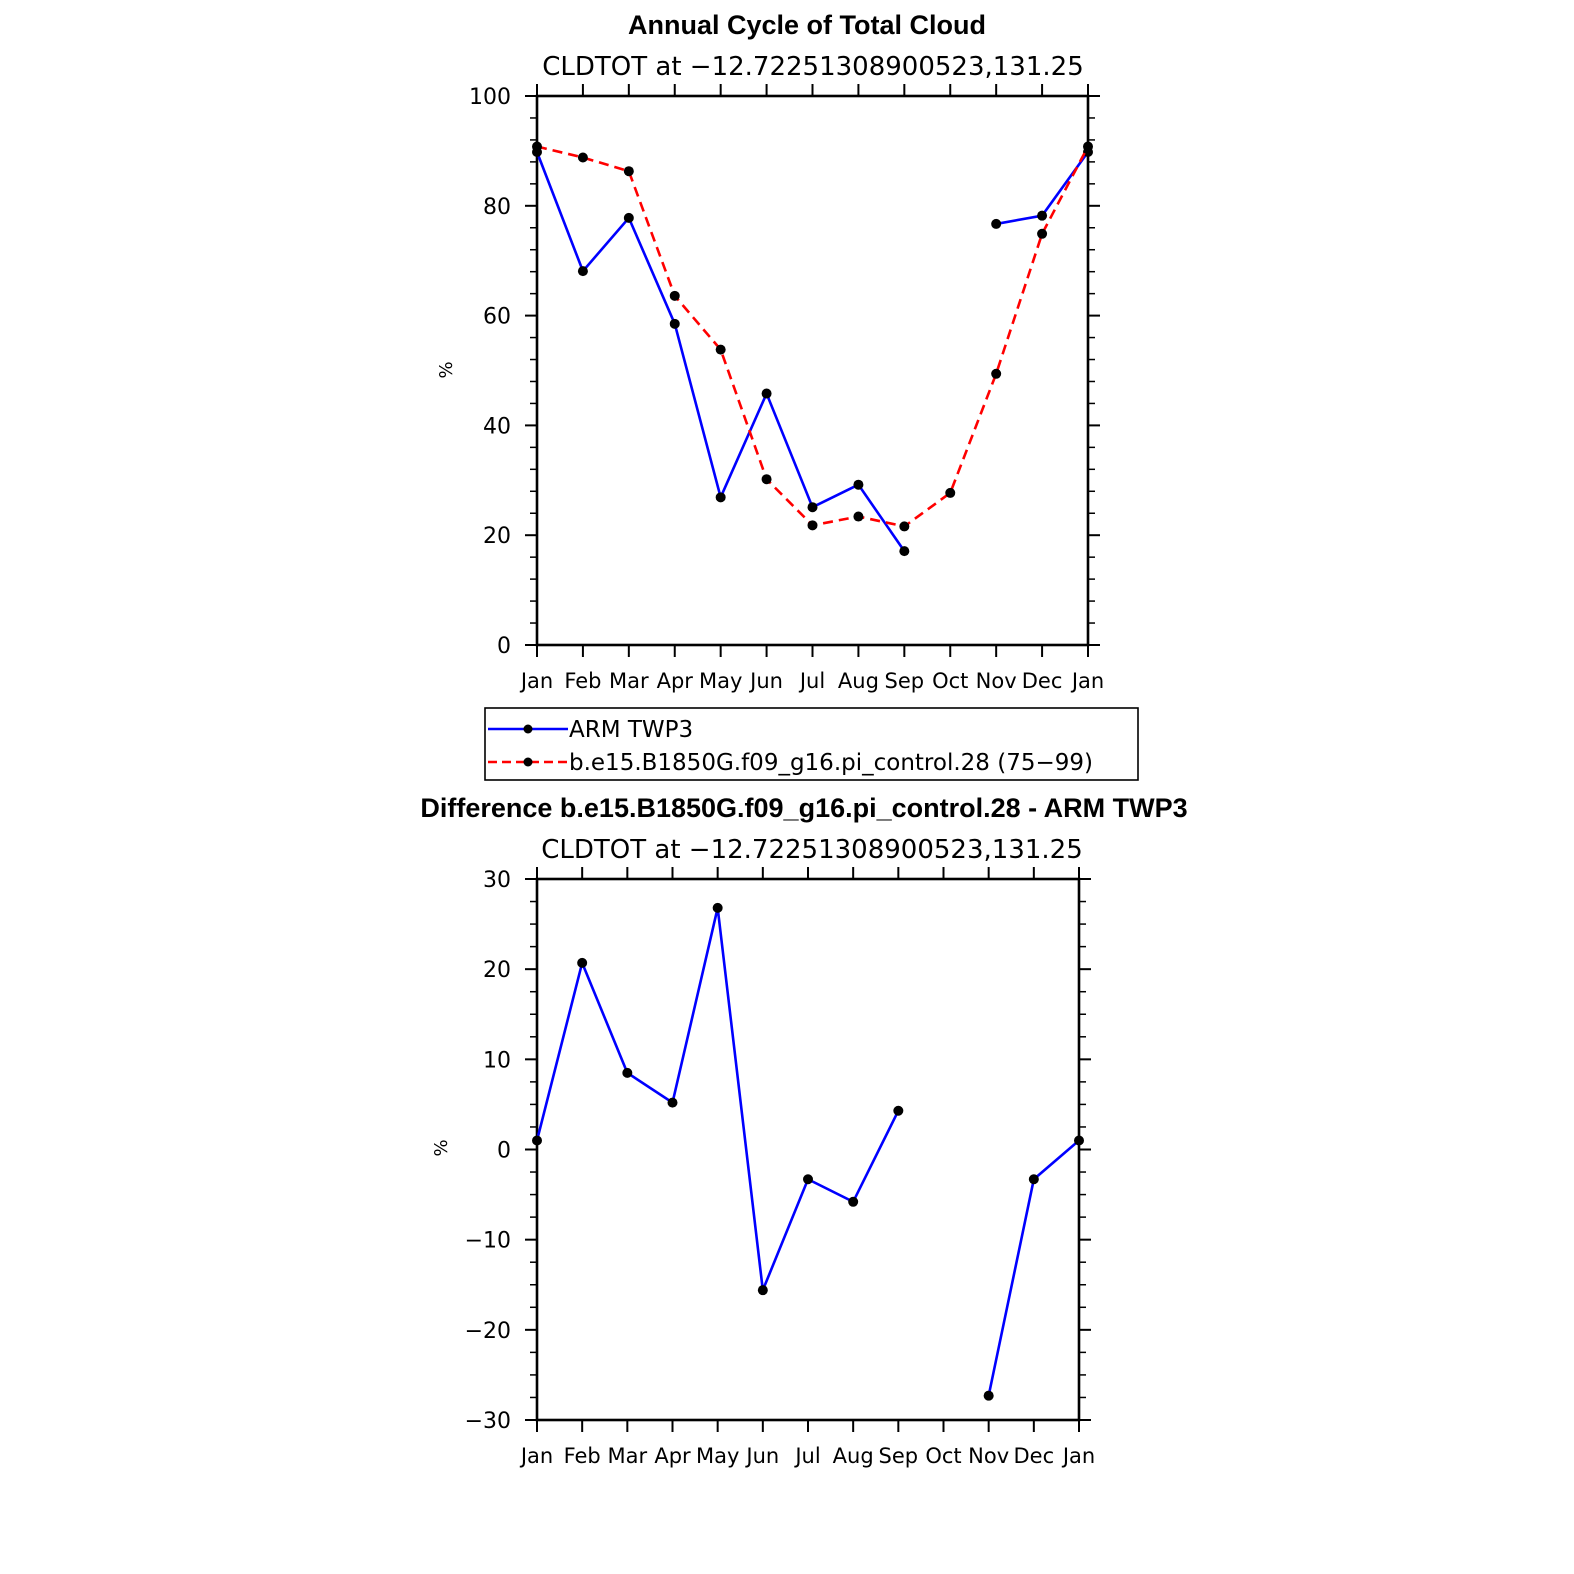 This screenshot has width=1574, height=1574. Describe the element at coordinates (446, 369) in the screenshot. I see `chart1-ylabel: %` at that location.